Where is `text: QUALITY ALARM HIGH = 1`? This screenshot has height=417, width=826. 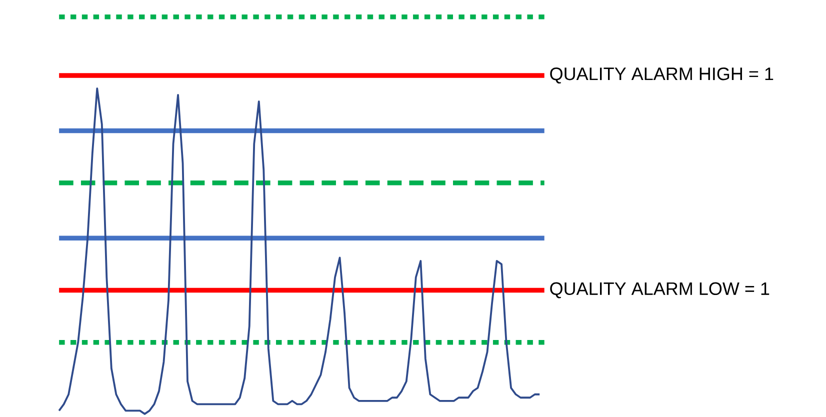
text: QUALITY ALARM HIGH = 1 is located at coordinates (662, 76).